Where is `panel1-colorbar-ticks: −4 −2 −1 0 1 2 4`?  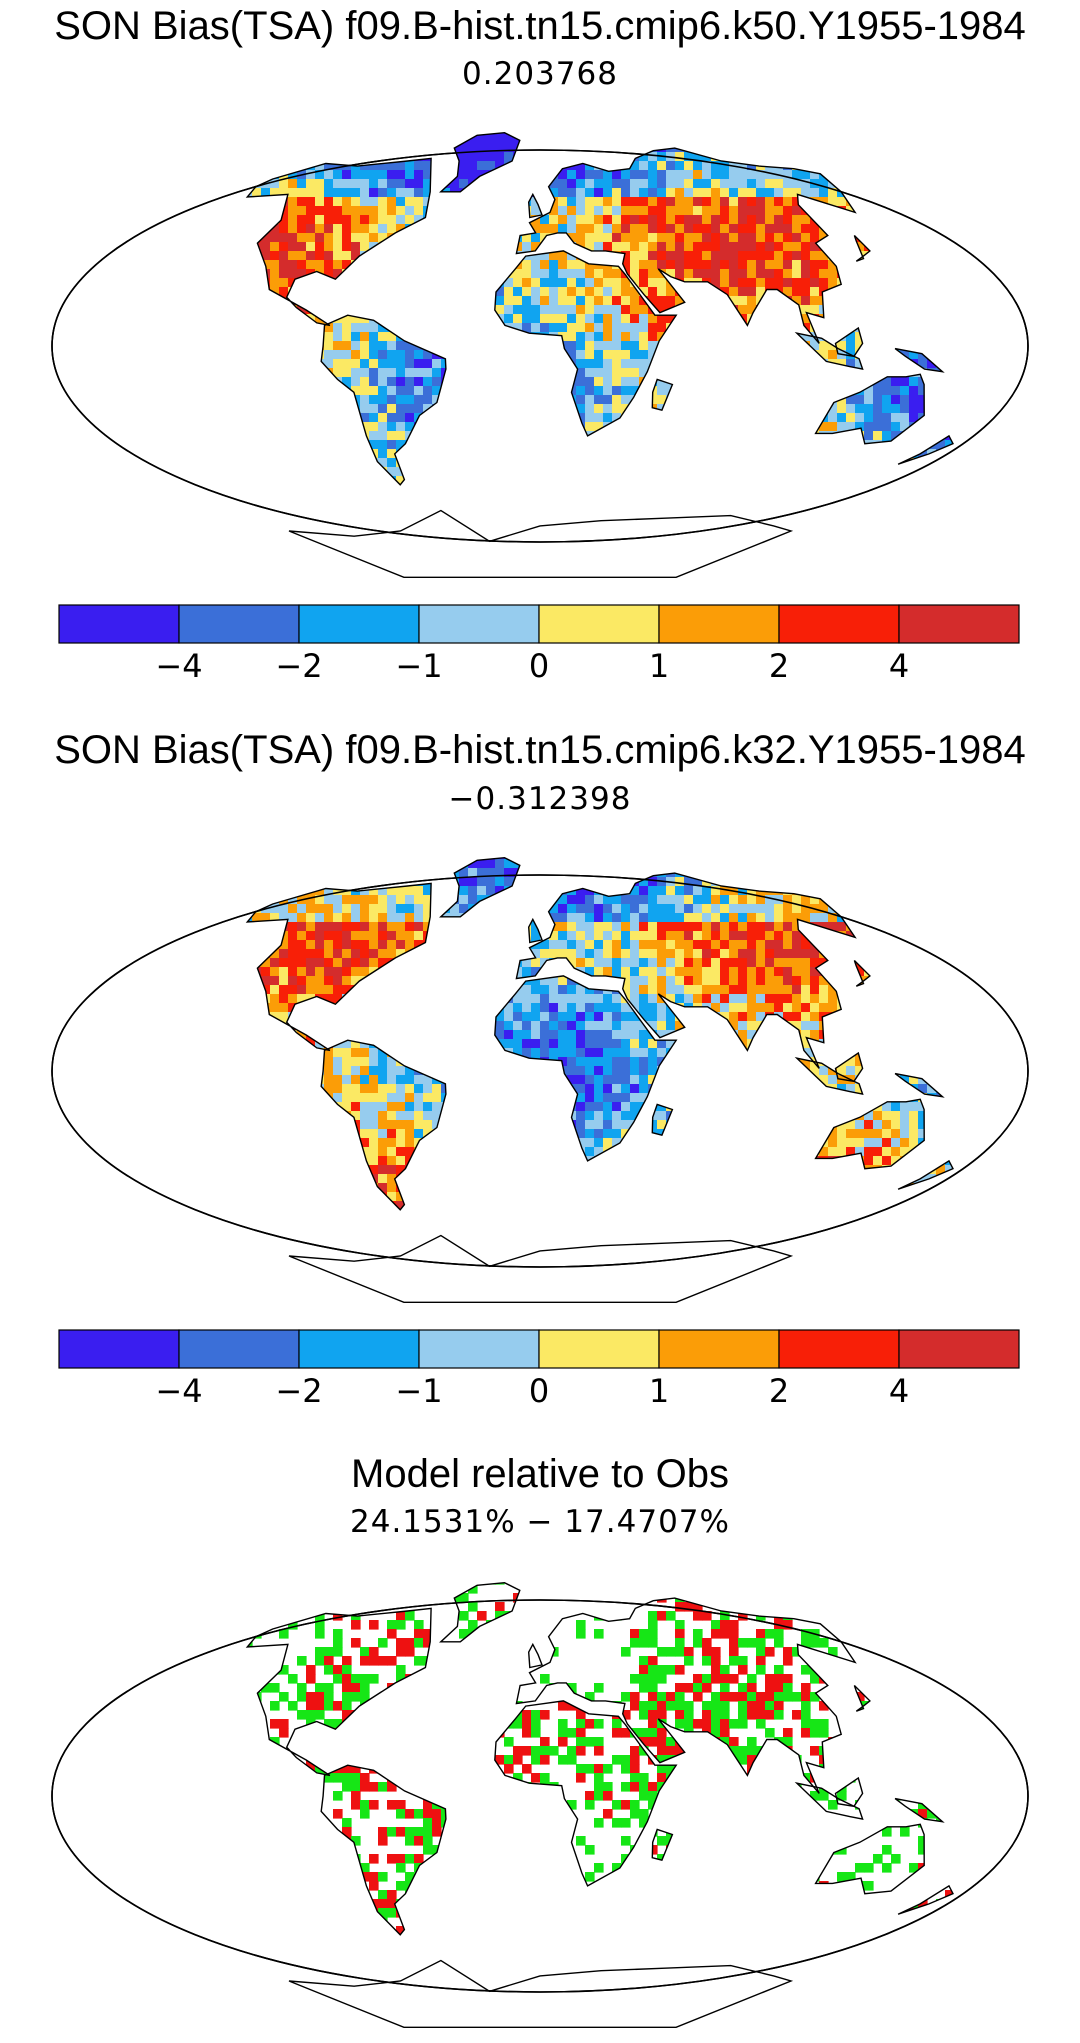
panel1-colorbar-ticks: −4 −2 −1 0 1 2 4 is located at coordinates (532, 666).